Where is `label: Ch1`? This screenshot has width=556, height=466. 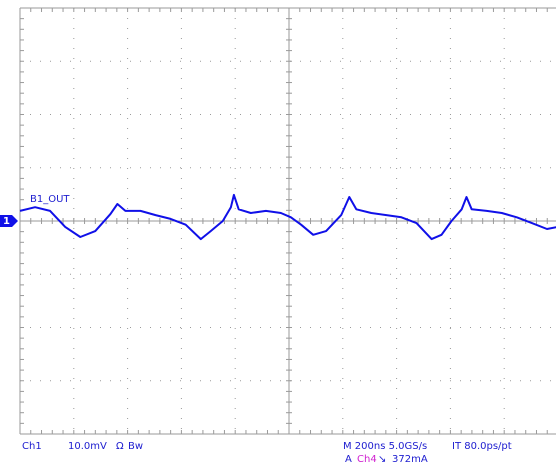 label: Ch1 is located at coordinates (32, 446).